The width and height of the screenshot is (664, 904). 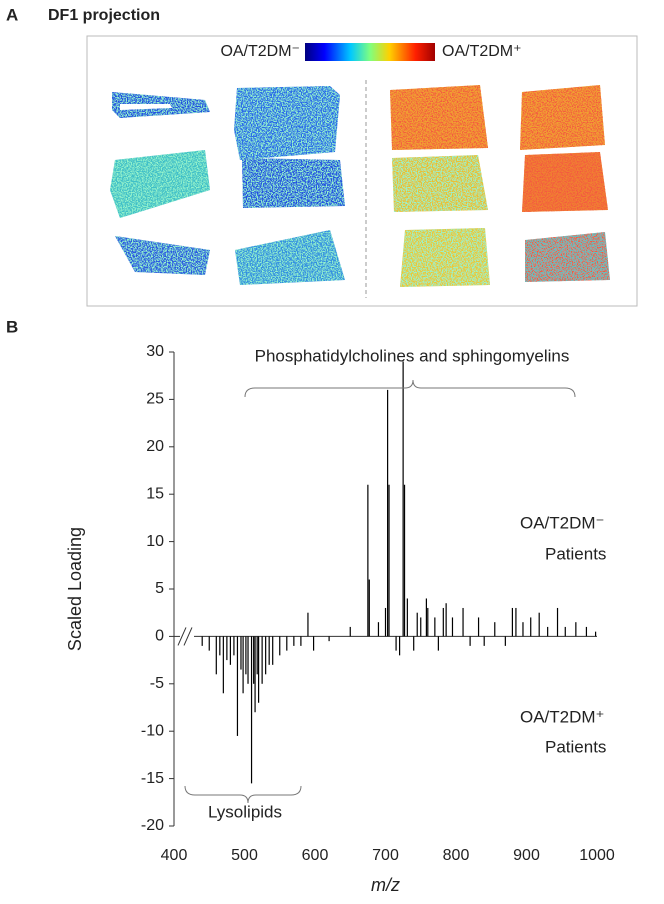 What do you see at coordinates (155, 493) in the screenshot?
I see `y-tick-label: 15` at bounding box center [155, 493].